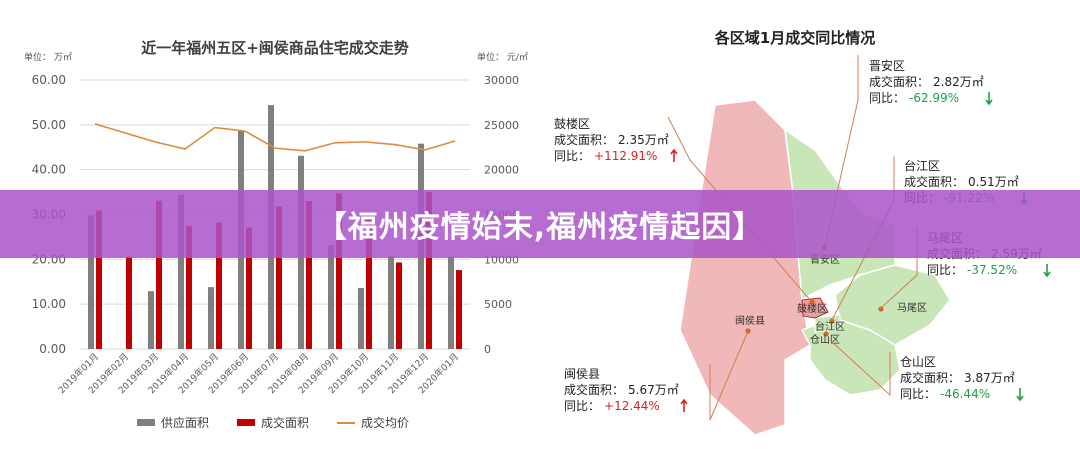 This screenshot has width=1080, height=455. Describe the element at coordinates (812, 308) in the screenshot. I see `region-label-gulou: 鼓楼区` at that location.